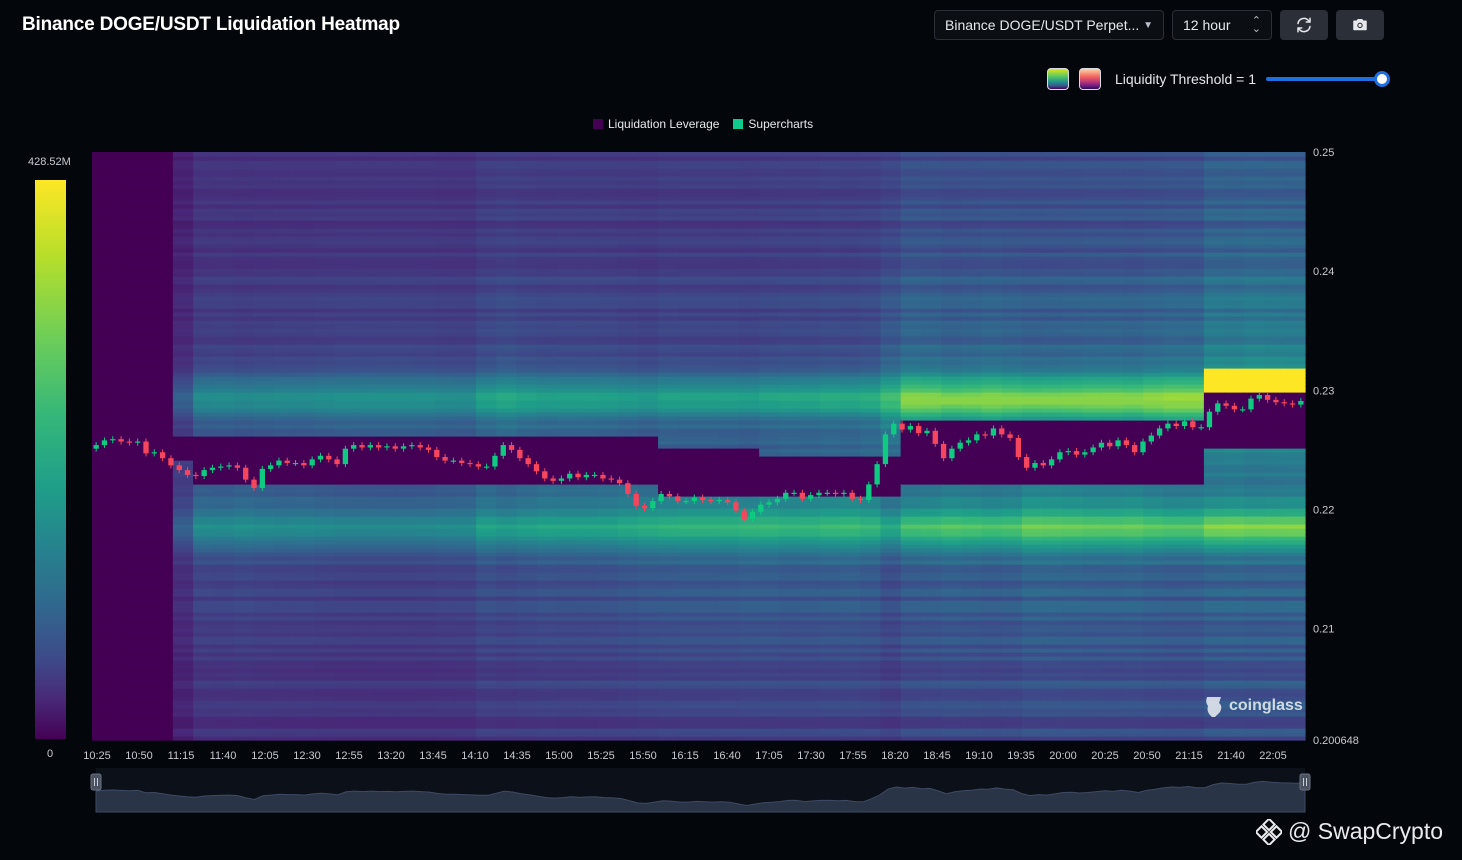 The height and width of the screenshot is (860, 1462). Describe the element at coordinates (1090, 79) in the screenshot. I see `magma-palette-button` at that location.